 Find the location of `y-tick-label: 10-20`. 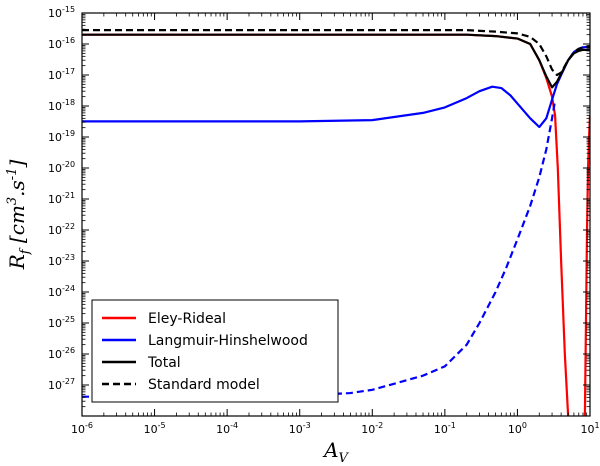

y-tick-label: 10-20 is located at coordinates (61, 167).